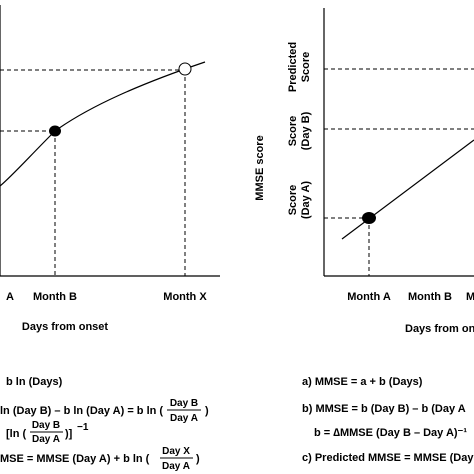 The image size is (474, 474). I want to click on left-eq-b-part1: ln (Day B) – b ln (Day A) = b ln (, so click(81, 411).